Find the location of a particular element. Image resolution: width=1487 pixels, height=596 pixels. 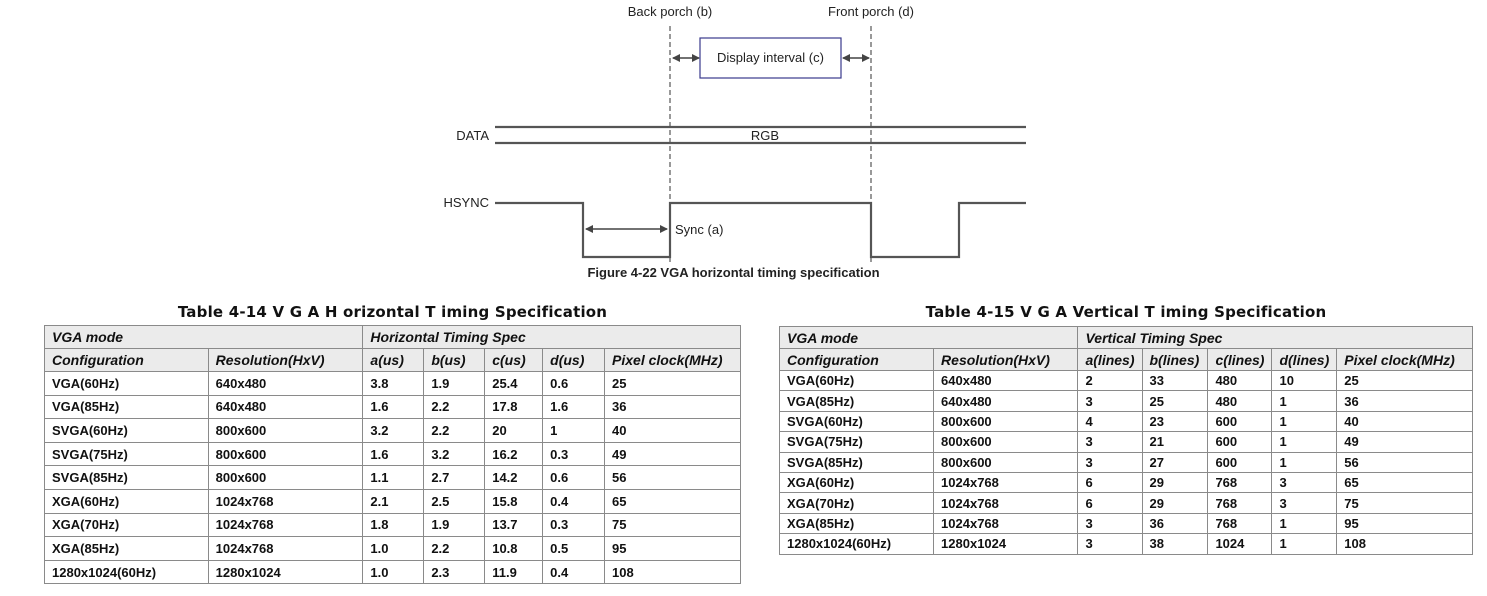

table-group-header-row: VGA mode Horizontal Timing Spec is located at coordinates (392, 337).